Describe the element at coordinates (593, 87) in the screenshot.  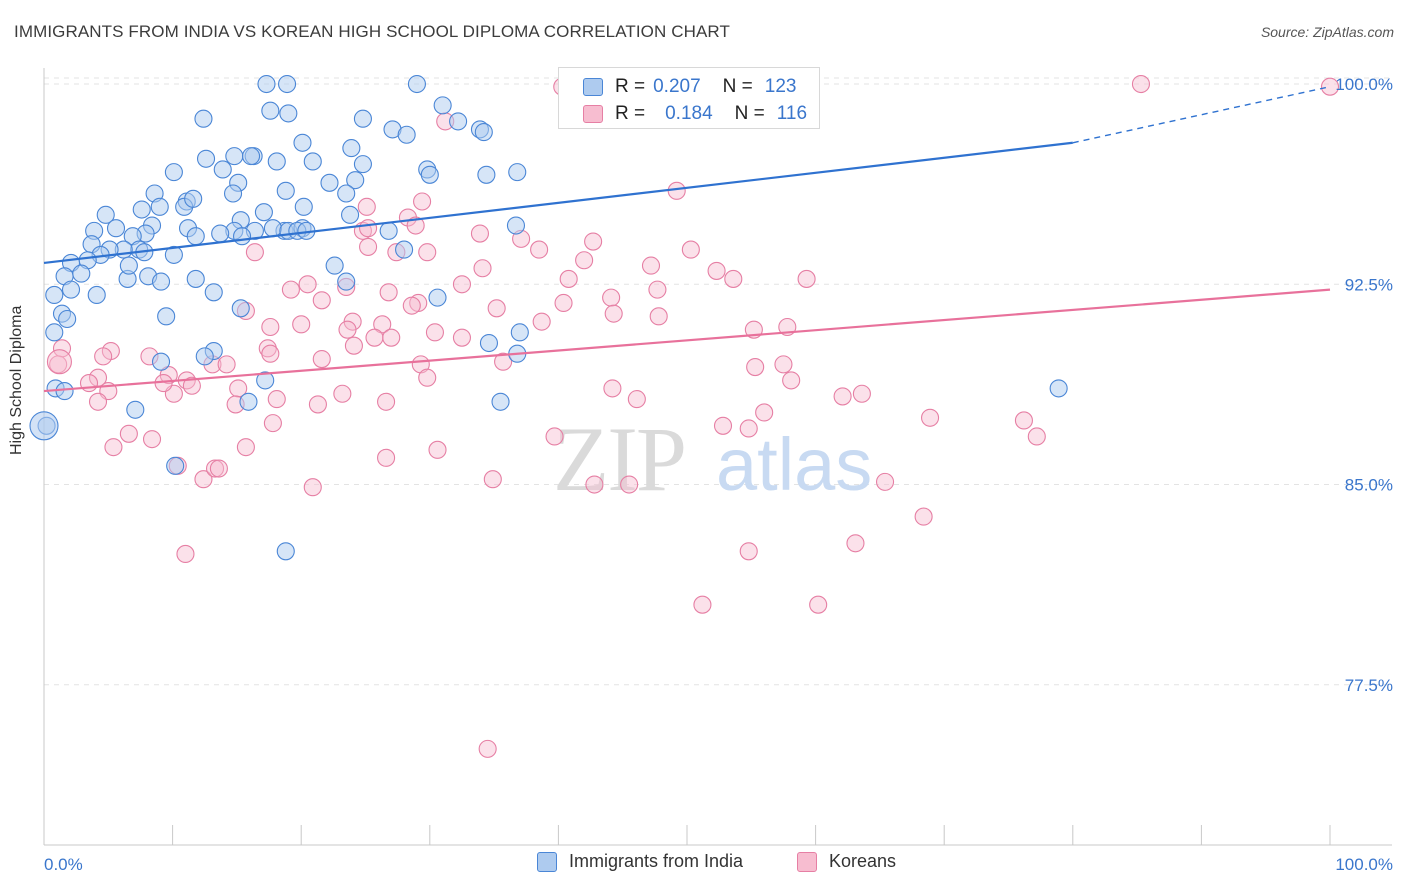
I see `india-swatch` at that location.